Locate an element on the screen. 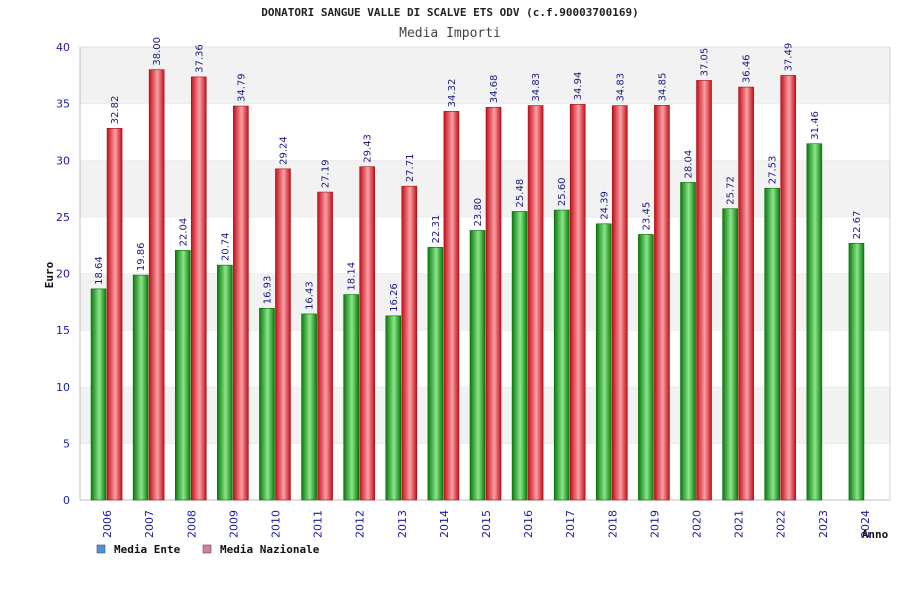  x-tick-label: 2006 is located at coordinates (107, 524).